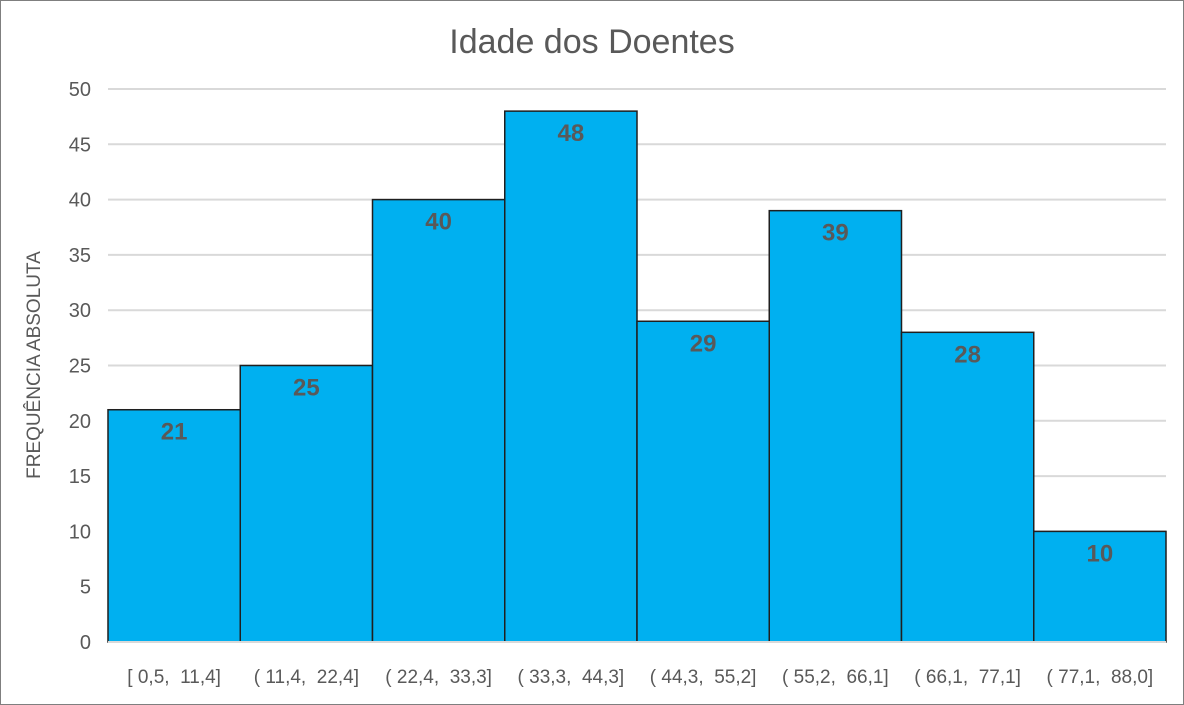 This screenshot has width=1184, height=705. What do you see at coordinates (174, 432) in the screenshot?
I see `bar-value-label: 21` at bounding box center [174, 432].